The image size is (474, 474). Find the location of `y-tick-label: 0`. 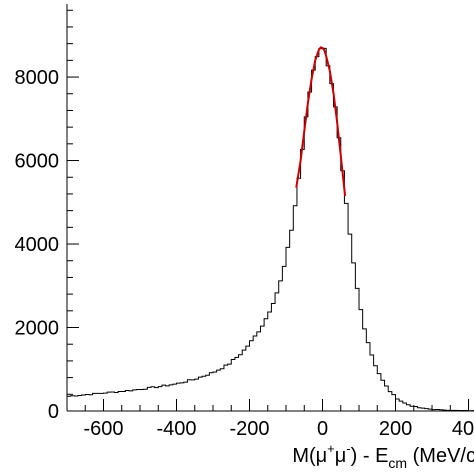

y-tick-label: 0 is located at coordinates (53, 412).